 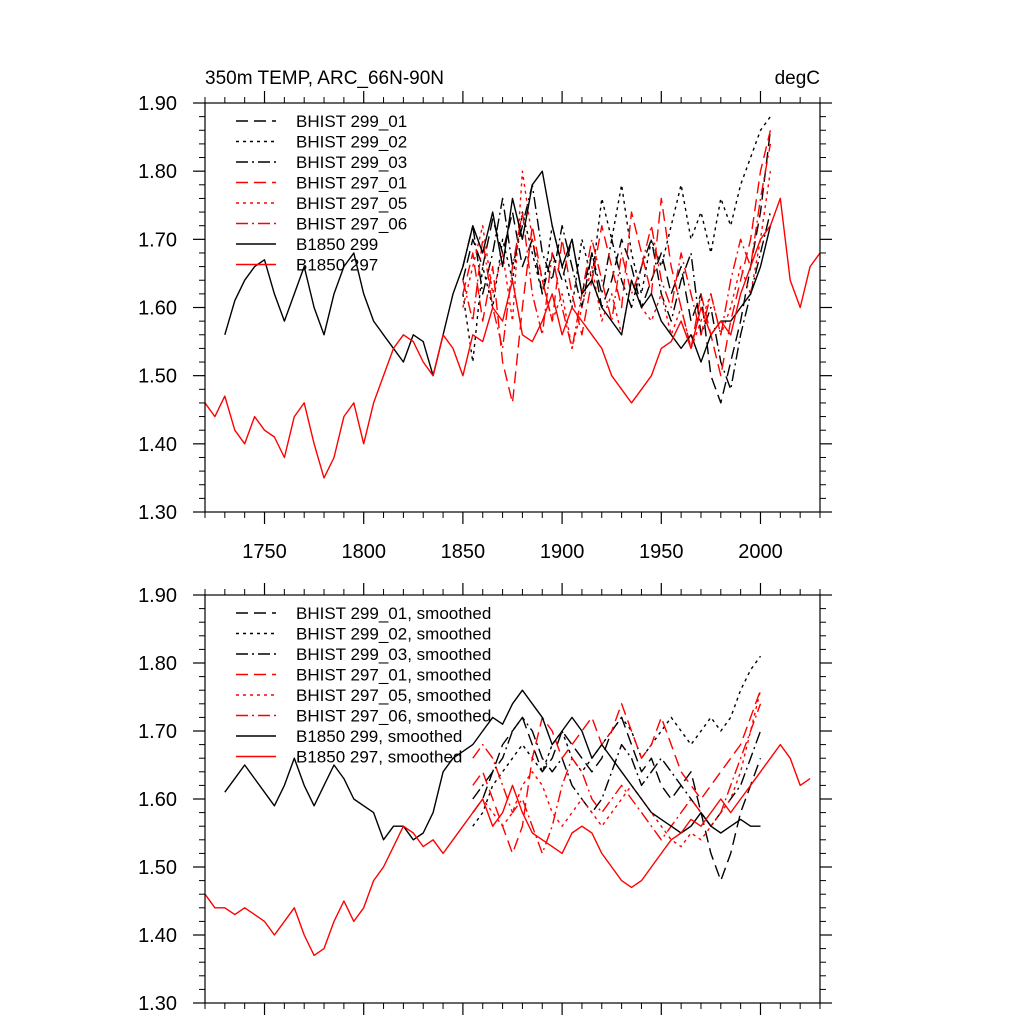 What do you see at coordinates (264, 552) in the screenshot?
I see `x-tick-label: 1750` at bounding box center [264, 552].